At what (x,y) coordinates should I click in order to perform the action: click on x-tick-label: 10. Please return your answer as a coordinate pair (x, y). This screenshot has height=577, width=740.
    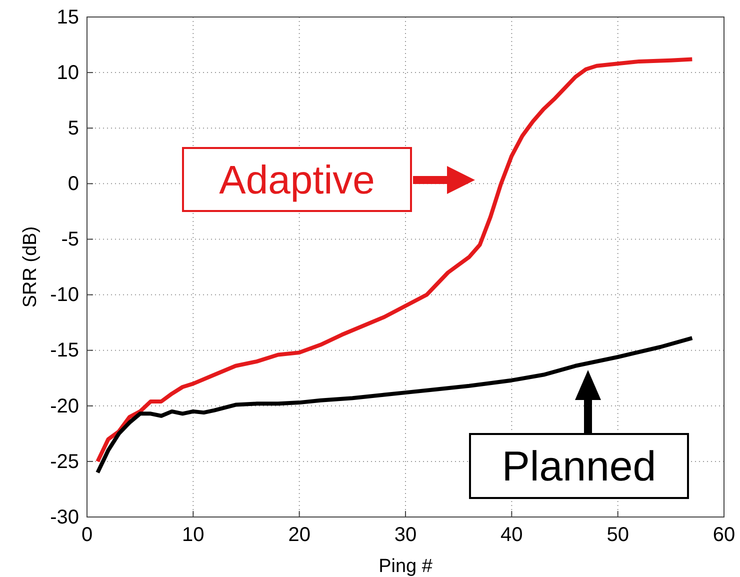
    Looking at the image, I should click on (193, 535).